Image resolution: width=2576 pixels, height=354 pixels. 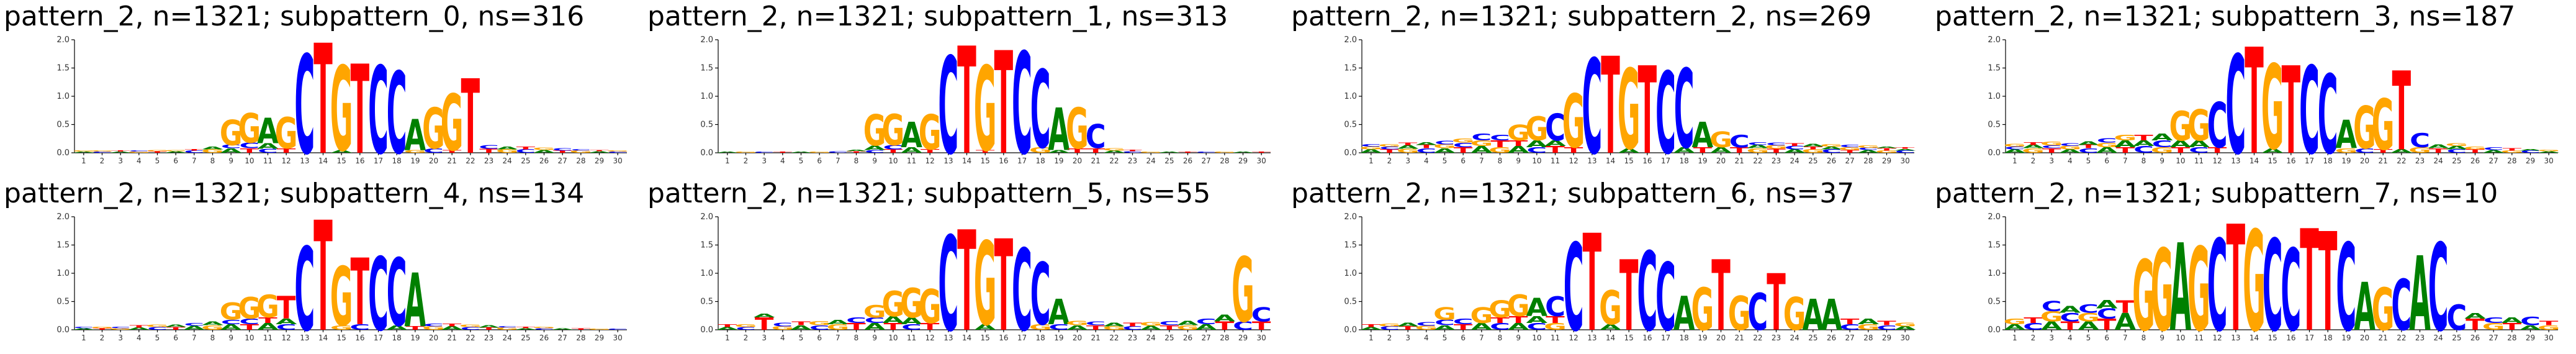 What do you see at coordinates (2070, 161) in the screenshot?
I see `x-tick-label: 4` at bounding box center [2070, 161].